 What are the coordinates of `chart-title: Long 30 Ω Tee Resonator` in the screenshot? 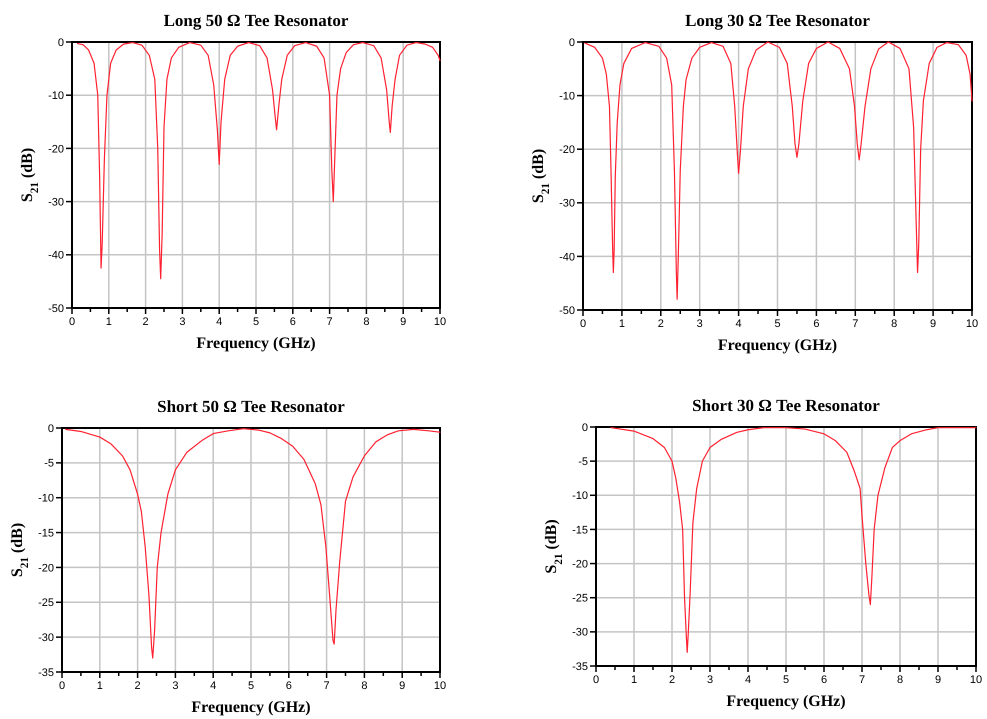 It's located at (777, 20).